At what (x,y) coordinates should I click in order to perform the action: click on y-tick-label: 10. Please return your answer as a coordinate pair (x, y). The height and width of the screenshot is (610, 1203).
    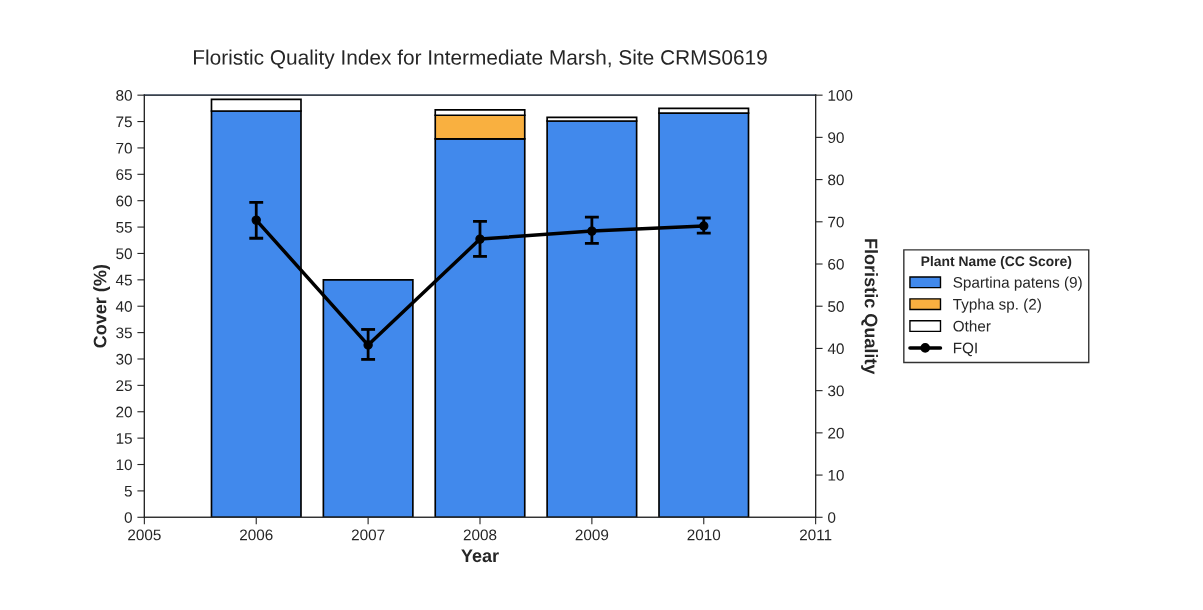
    Looking at the image, I should click on (124, 465).